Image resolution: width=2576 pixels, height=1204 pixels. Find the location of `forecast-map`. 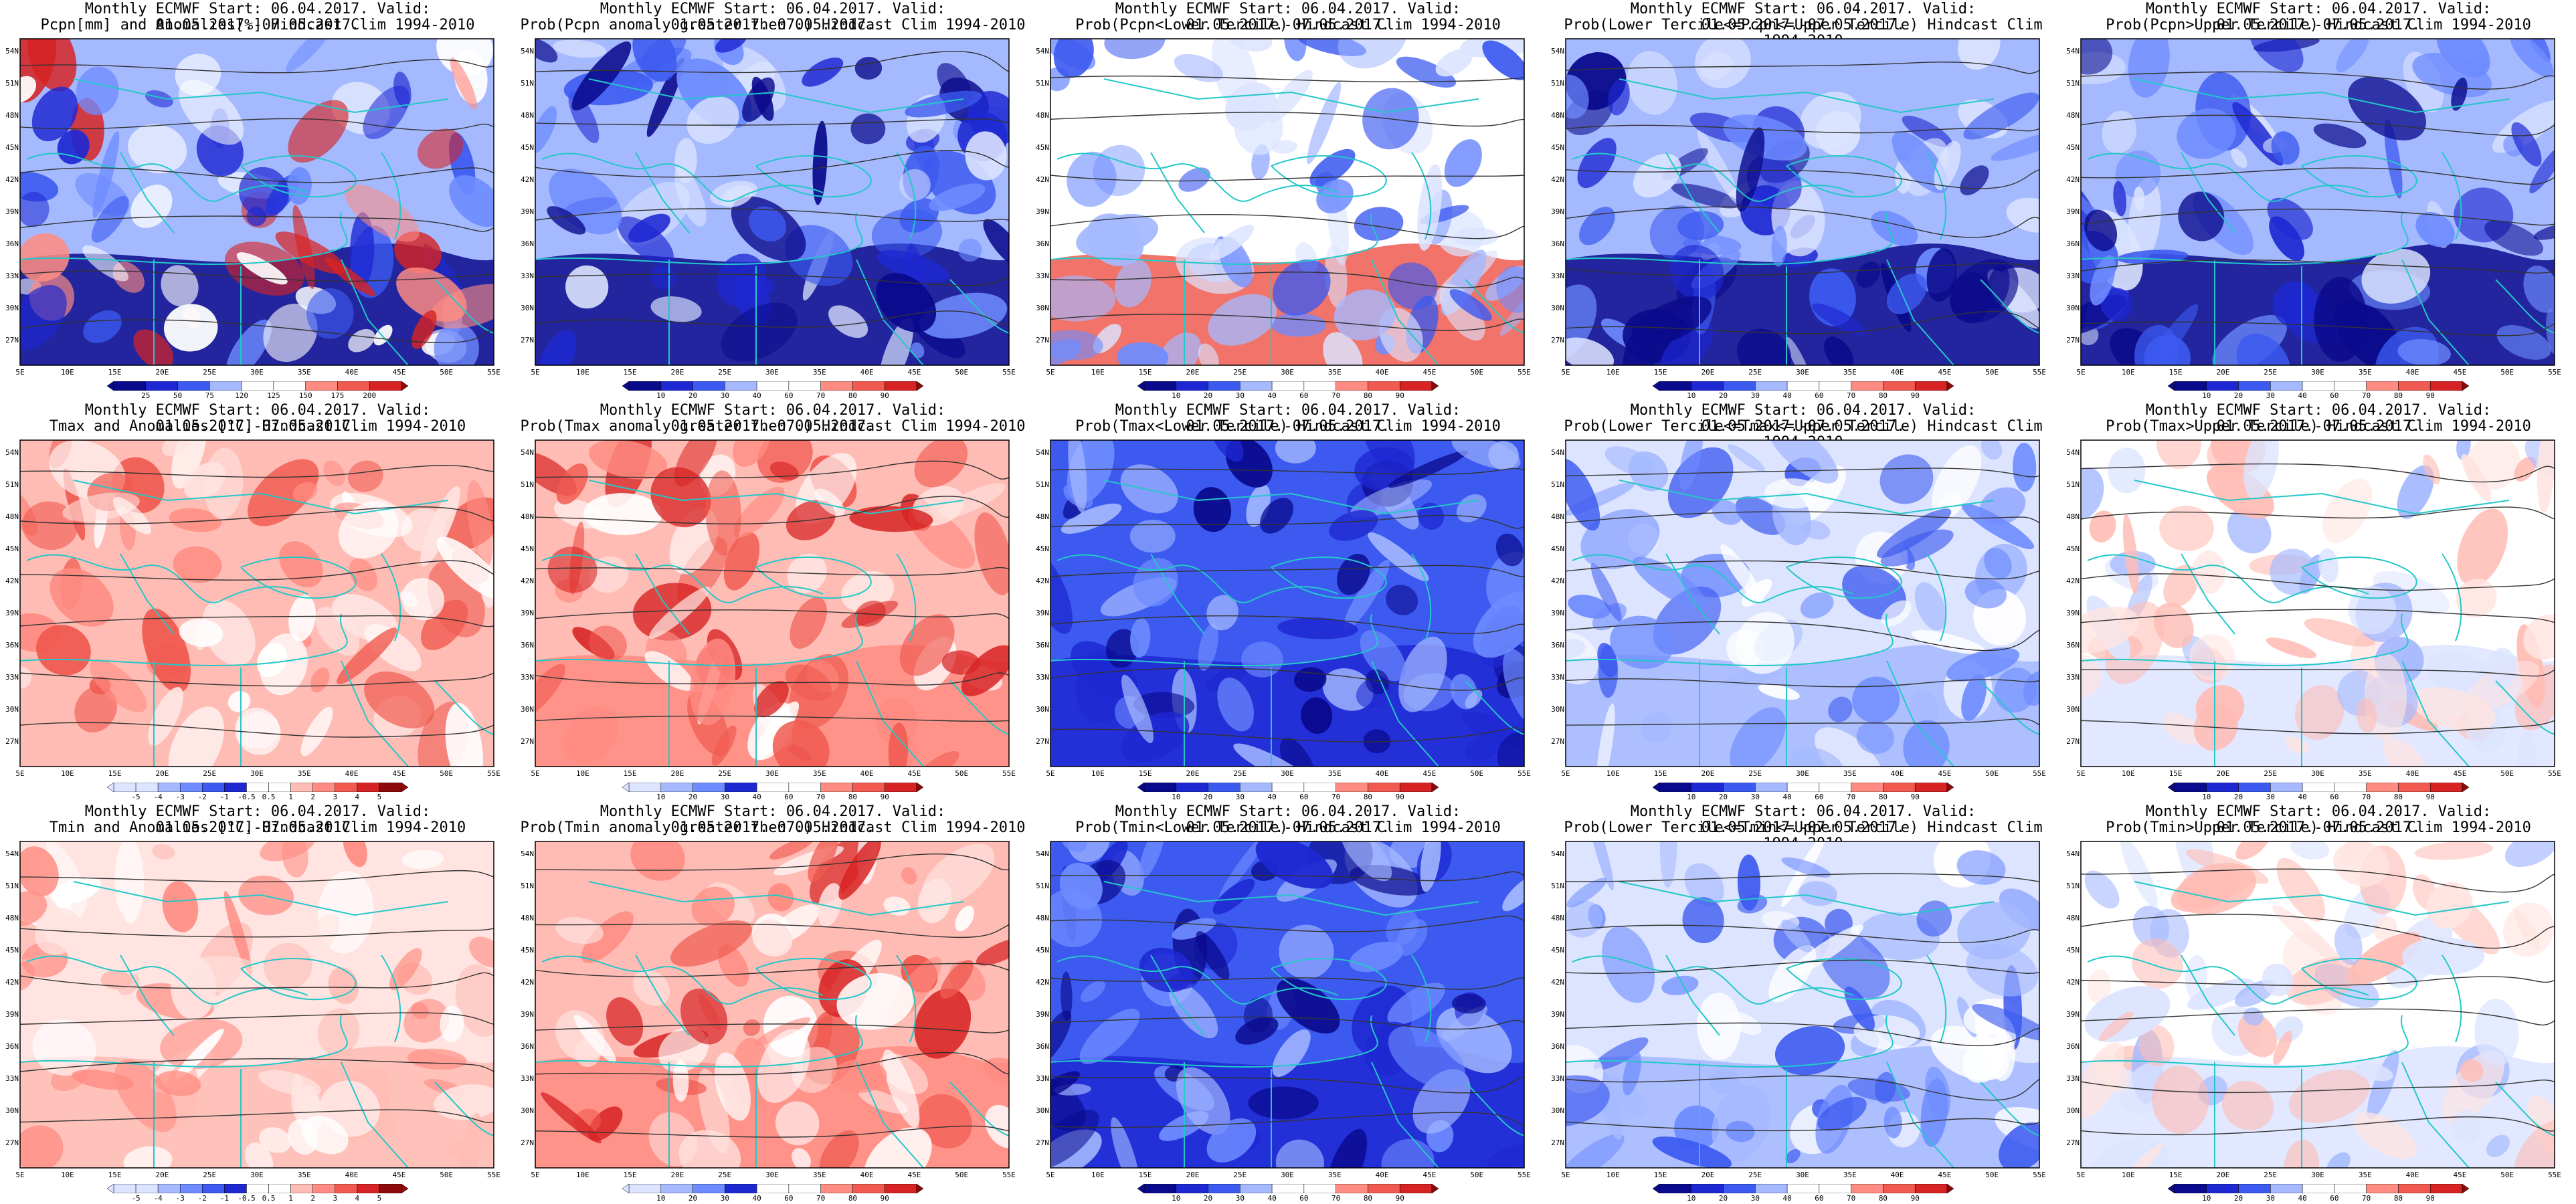

forecast-map is located at coordinates (256, 603).